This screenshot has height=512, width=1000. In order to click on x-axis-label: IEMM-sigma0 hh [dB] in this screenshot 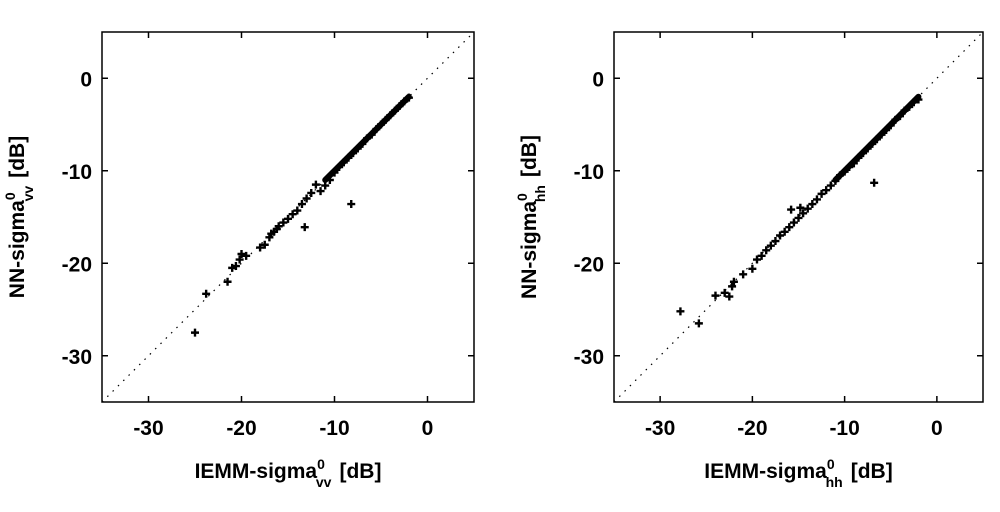, I will do `click(798, 473)`.